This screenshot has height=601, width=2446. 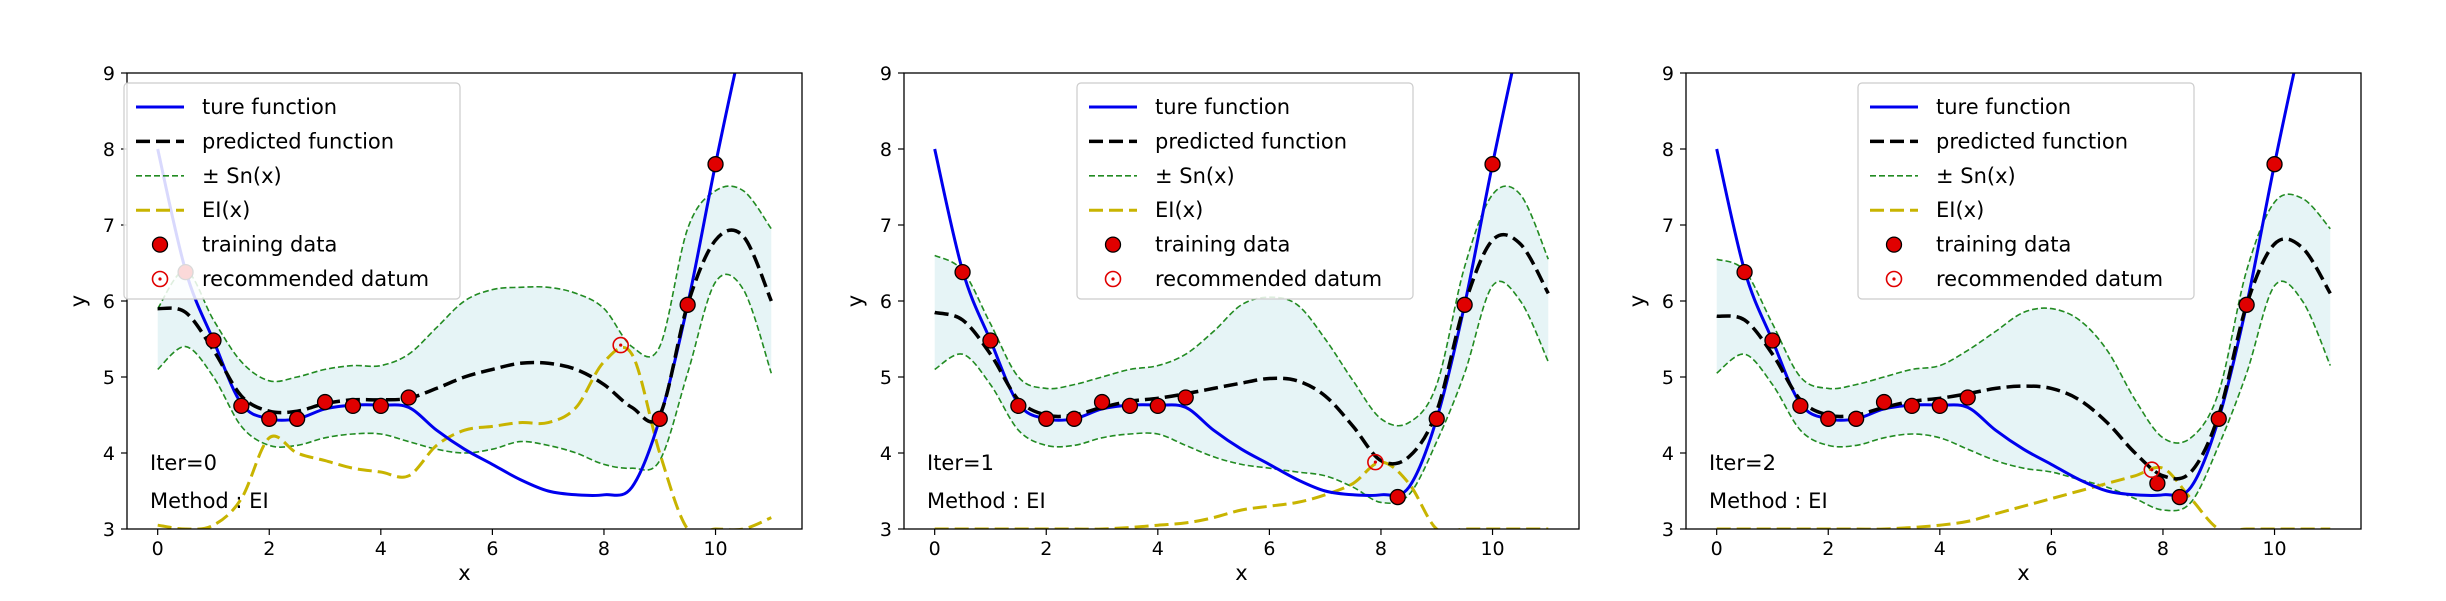 What do you see at coordinates (1381, 549) in the screenshot?
I see `x-tick-label: 8` at bounding box center [1381, 549].